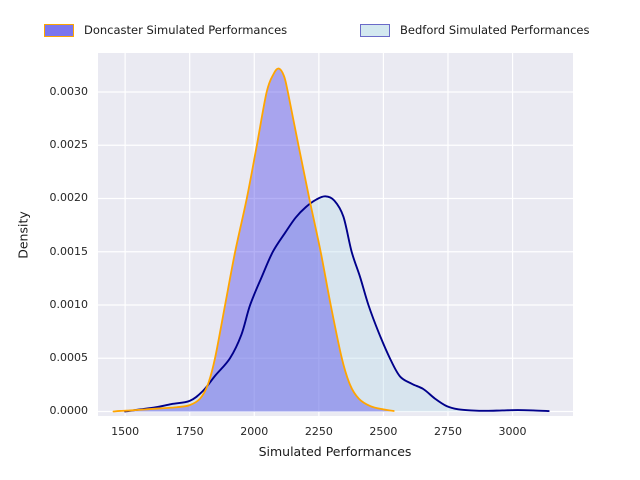 The height and width of the screenshot is (480, 640). I want to click on x-axis-label: Simulated Performances, so click(335, 451).